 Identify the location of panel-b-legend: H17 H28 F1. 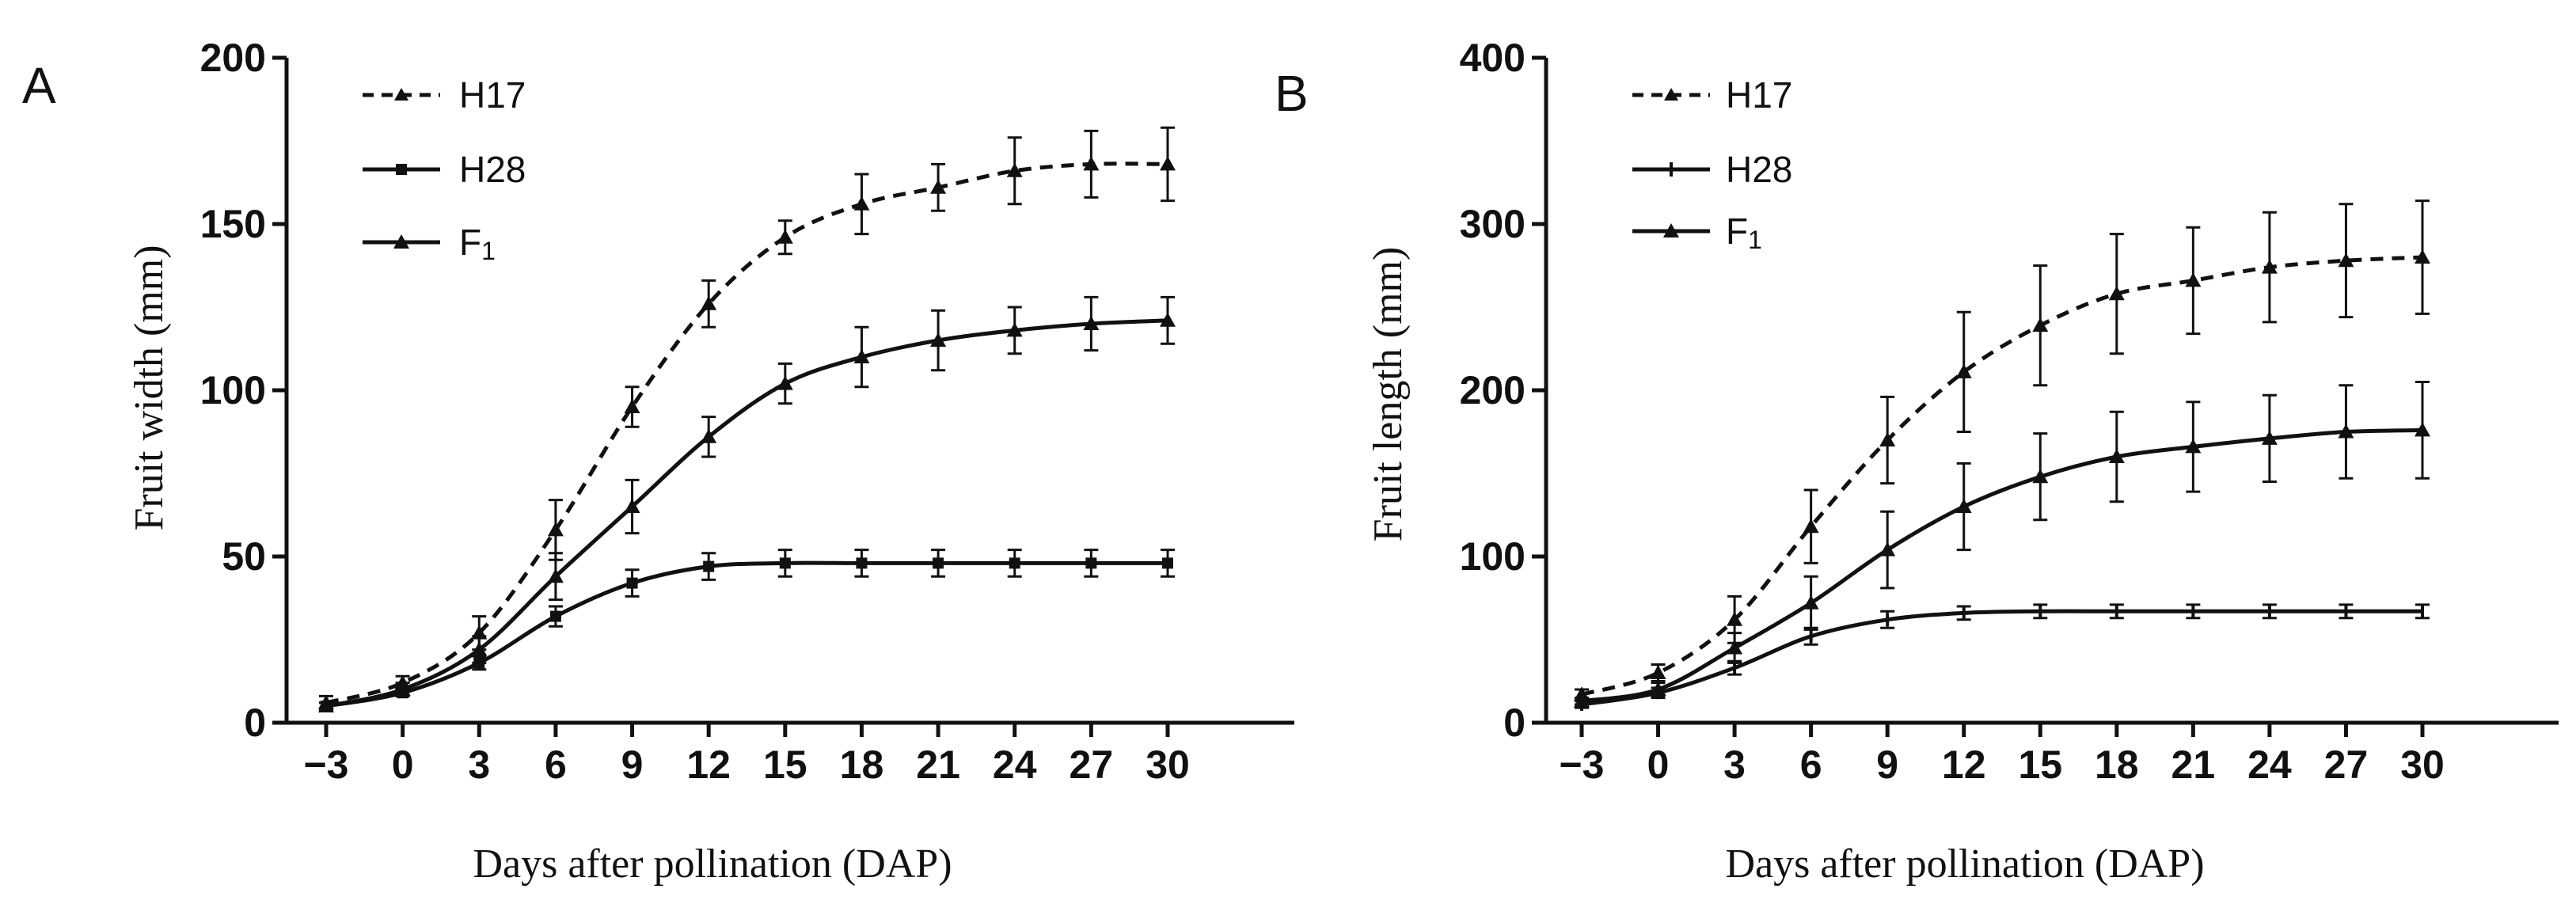
(1712, 164).